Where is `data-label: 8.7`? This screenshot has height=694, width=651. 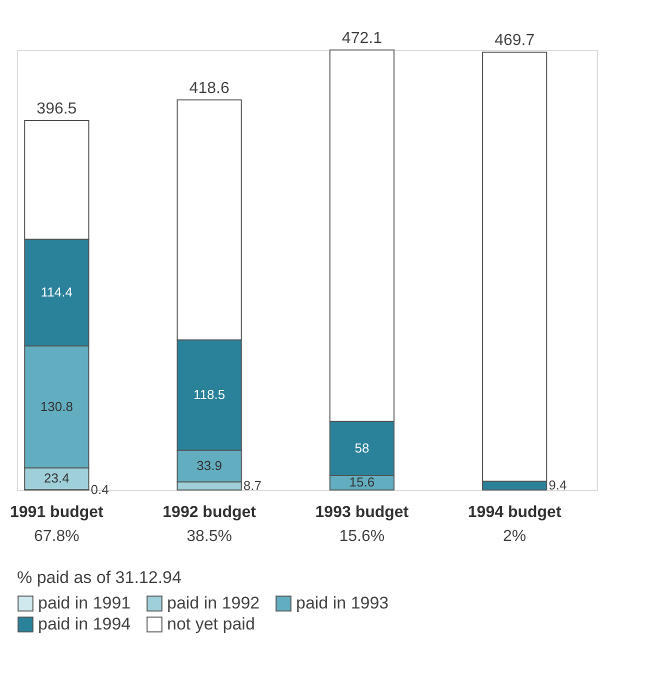 data-label: 8.7 is located at coordinates (252, 485).